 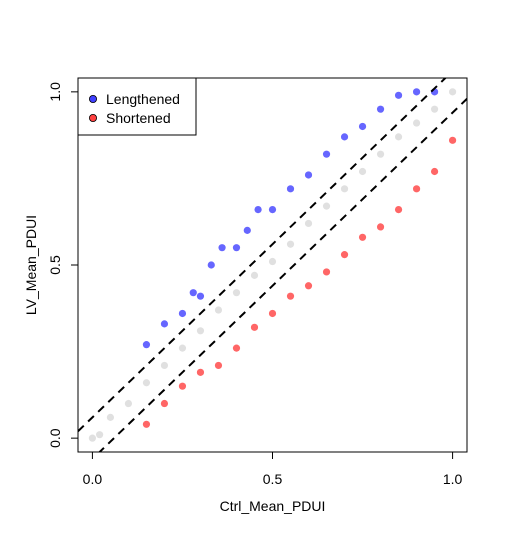 I want to click on legend: Lengthened Shortened, so click(x=137, y=106).